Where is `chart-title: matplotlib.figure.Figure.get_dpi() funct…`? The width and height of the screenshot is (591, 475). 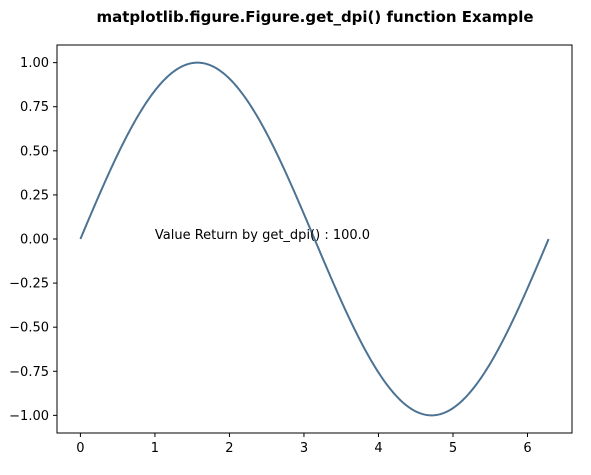 chart-title: matplotlib.figure.Figure.get_dpi() funct… is located at coordinates (315, 17).